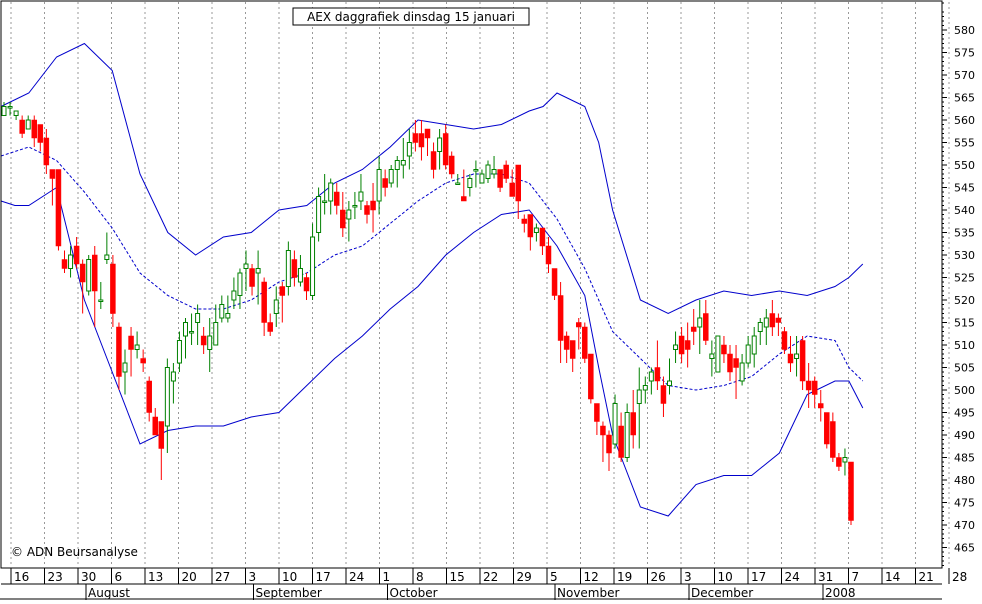 The width and height of the screenshot is (982, 604). I want to click on x-tick-label: 24, so click(792, 577).